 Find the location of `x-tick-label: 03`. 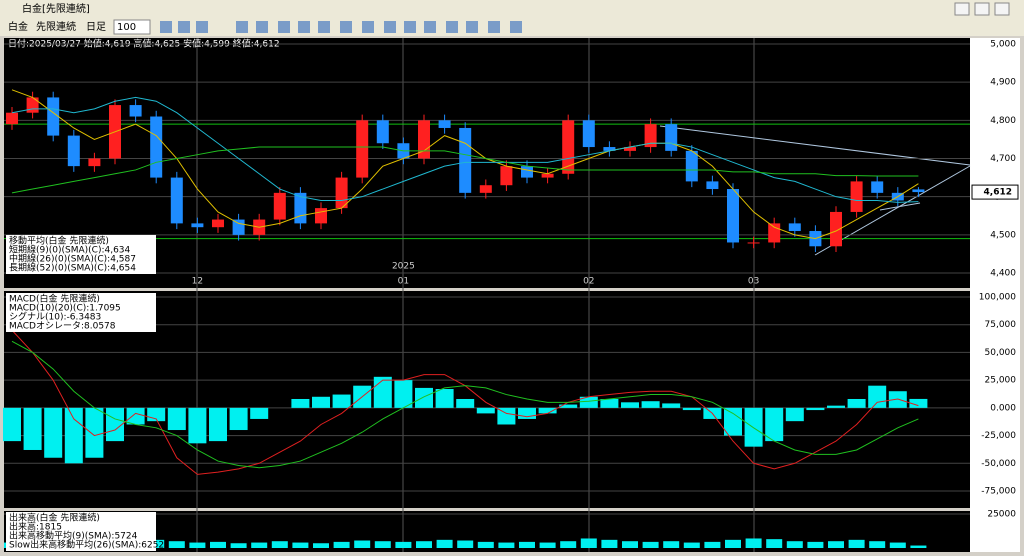

x-tick-label: 03 is located at coordinates (753, 282).